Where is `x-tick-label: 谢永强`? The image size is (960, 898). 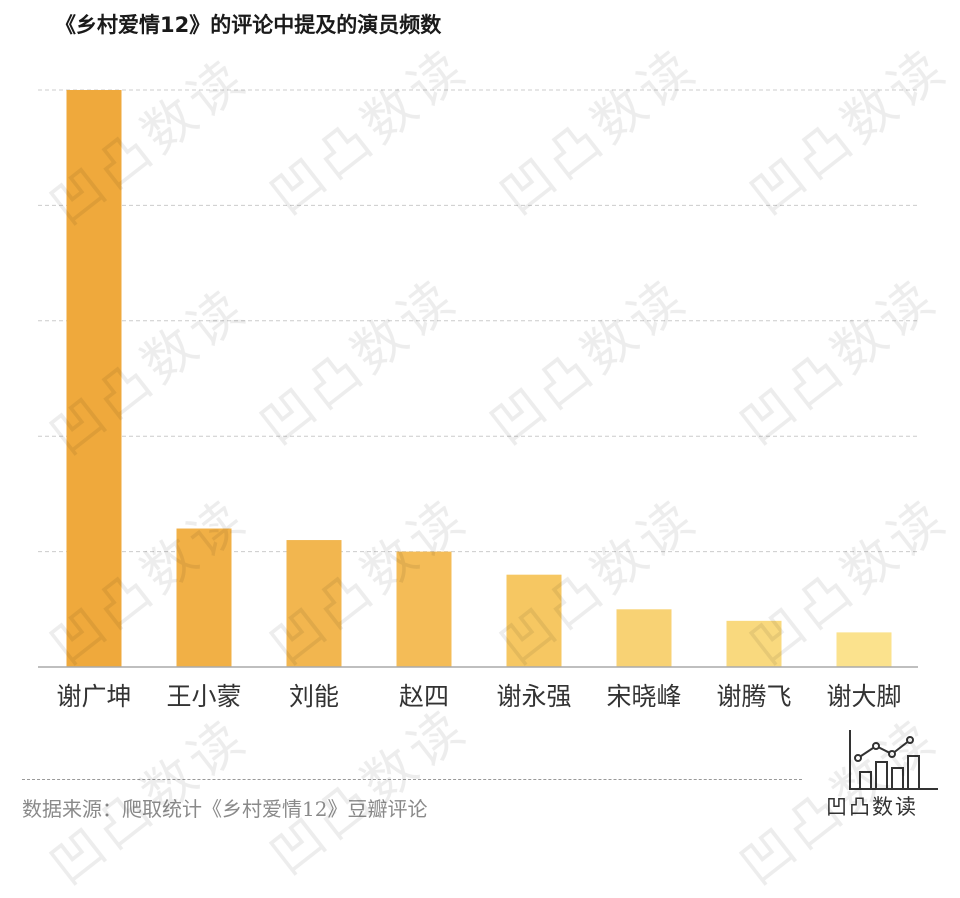 x-tick-label: 谢永强 is located at coordinates (533, 696).